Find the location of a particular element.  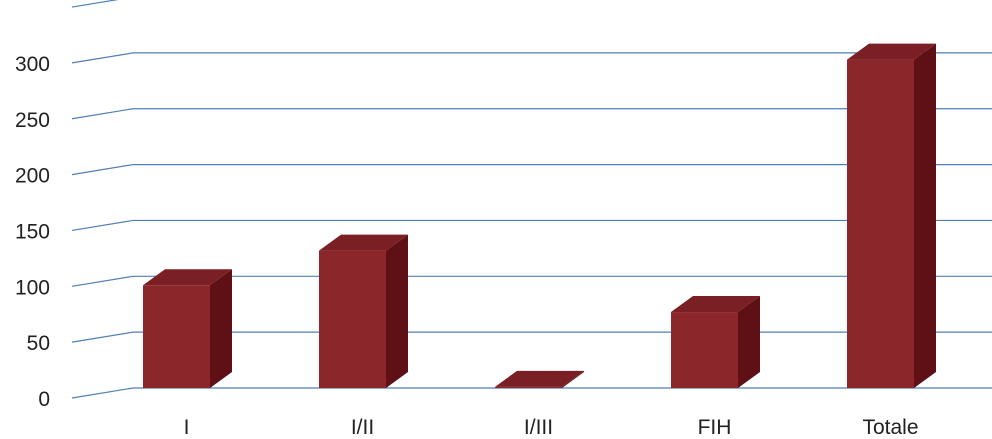

y-tick-label: 50 is located at coordinates (38, 343).